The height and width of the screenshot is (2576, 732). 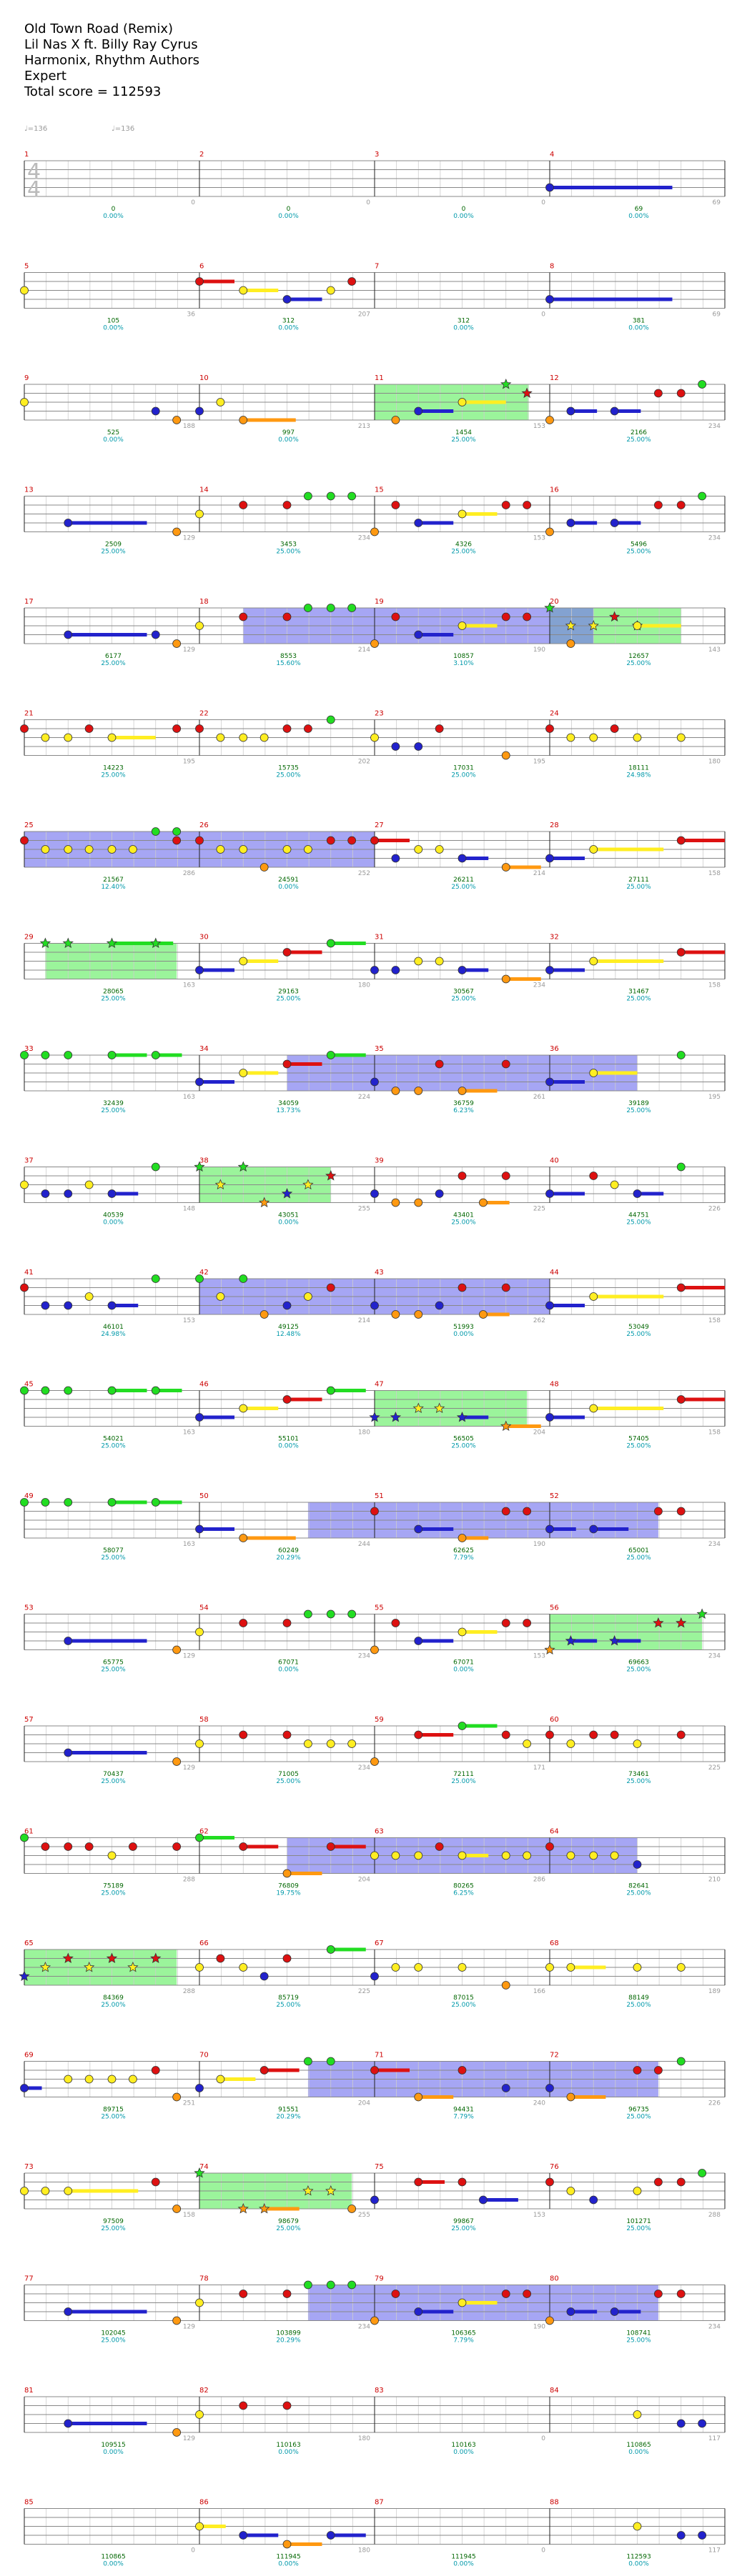 What do you see at coordinates (204, 1496) in the screenshot?
I see `measure-number: 50` at bounding box center [204, 1496].